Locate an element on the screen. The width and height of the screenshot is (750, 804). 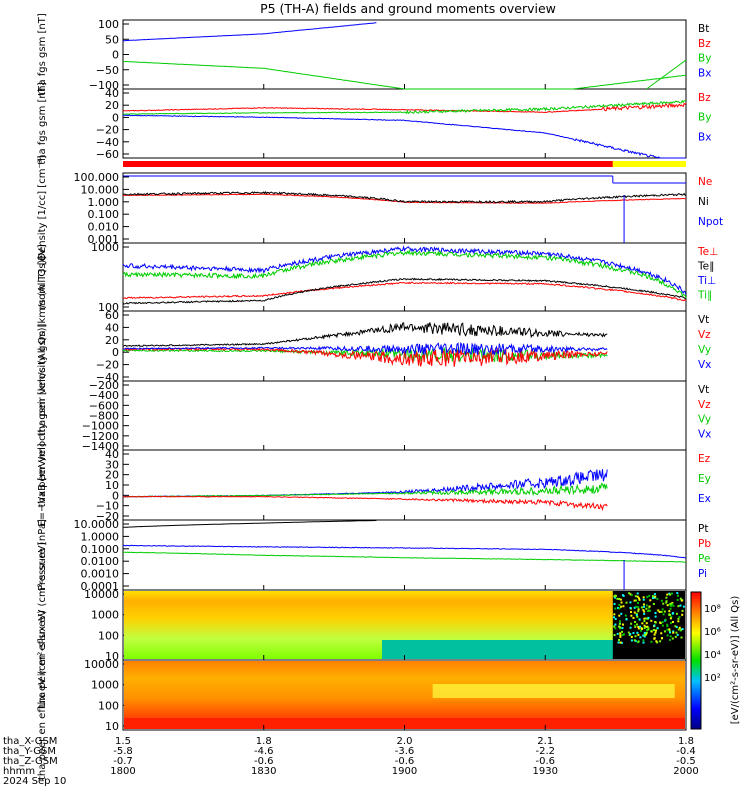
panel-3-ylabel: mom T3 [eV] is located at coordinates (42, 276).